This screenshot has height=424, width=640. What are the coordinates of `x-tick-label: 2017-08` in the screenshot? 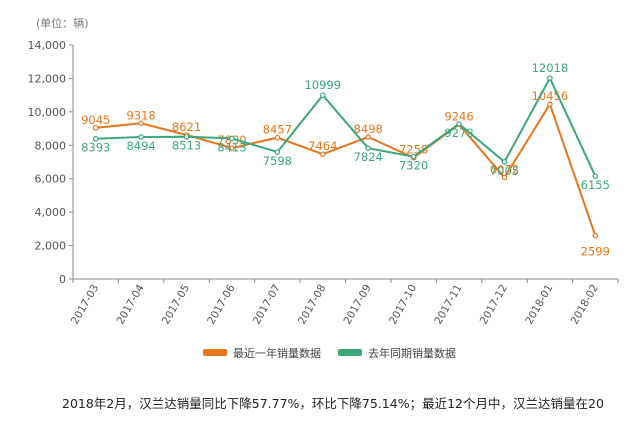 It's located at (312, 305).